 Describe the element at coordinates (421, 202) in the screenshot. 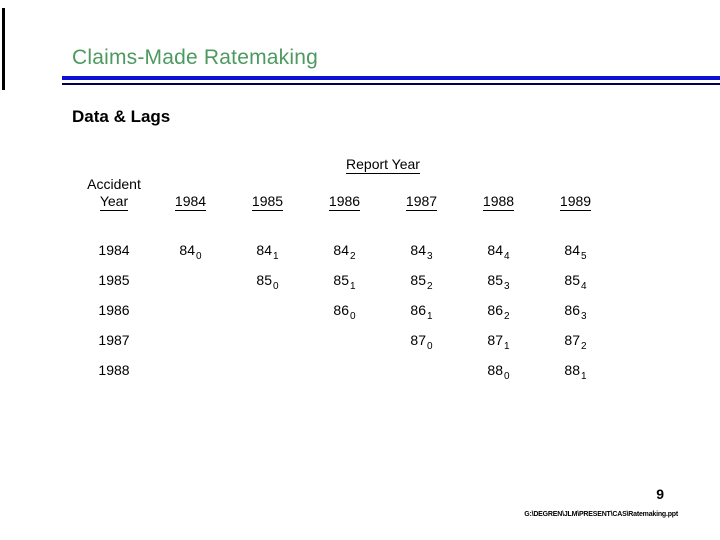

I see `report-year-col-header: 1987` at that location.